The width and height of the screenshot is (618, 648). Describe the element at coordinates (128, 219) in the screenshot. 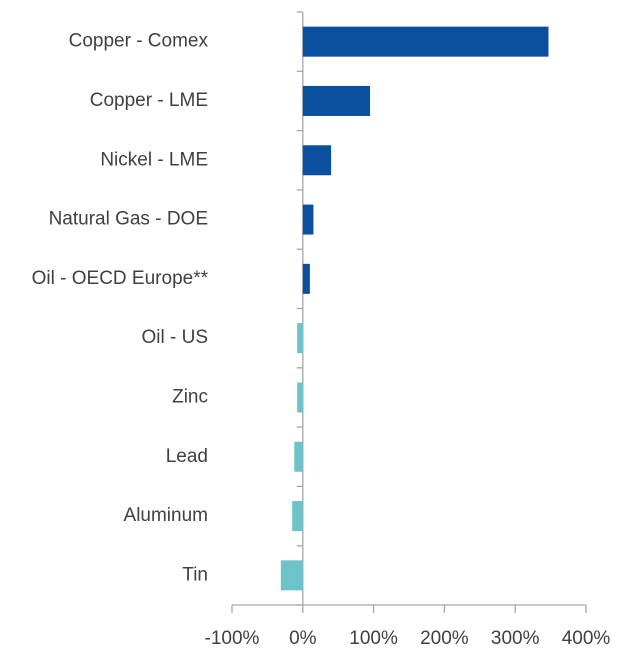

I see `y-tick-label: Natural Gas - DOE` at that location.